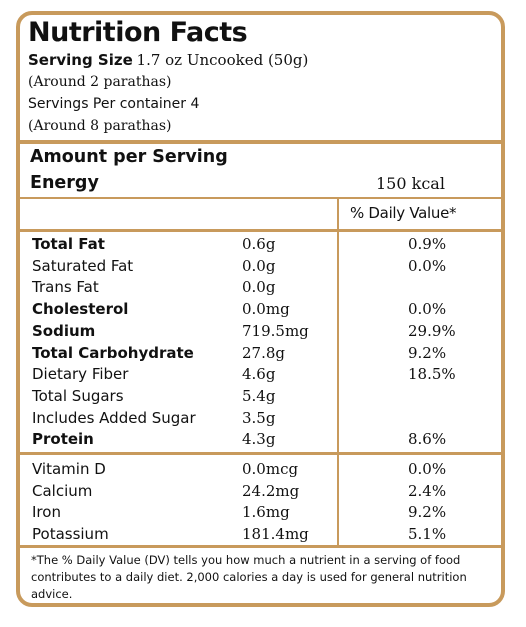 This screenshot has height=627, width=526. Describe the element at coordinates (427, 352) in the screenshot. I see `nutrient-daily-value: 9.2%` at that location.